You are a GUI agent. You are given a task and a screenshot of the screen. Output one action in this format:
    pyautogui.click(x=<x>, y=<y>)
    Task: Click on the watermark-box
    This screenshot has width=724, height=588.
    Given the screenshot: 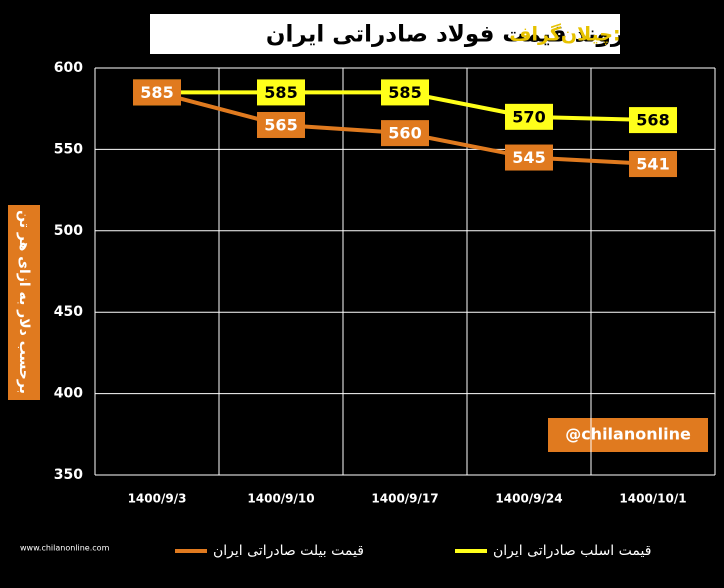 What is the action you would take?
    pyautogui.click(x=628, y=435)
    